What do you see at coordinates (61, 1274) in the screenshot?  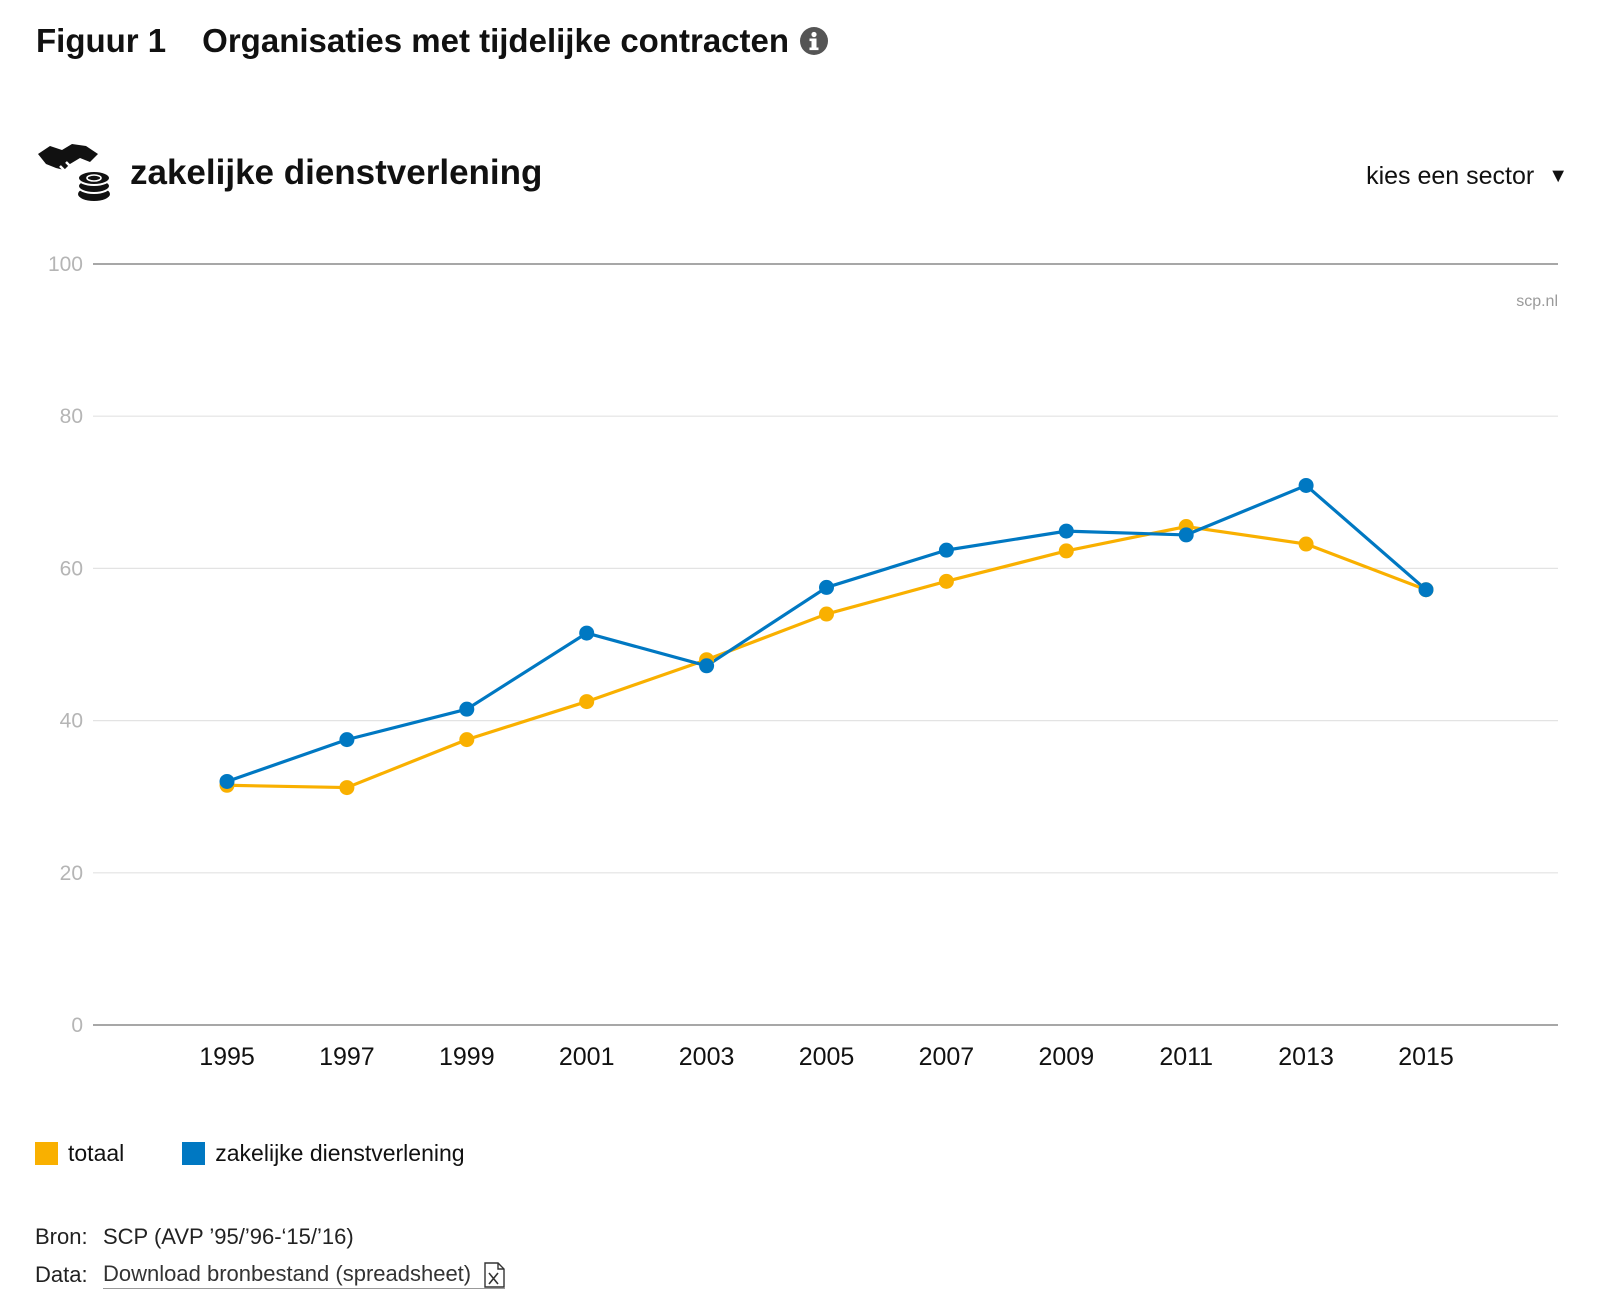 I see `data-label: Data:` at bounding box center [61, 1274].